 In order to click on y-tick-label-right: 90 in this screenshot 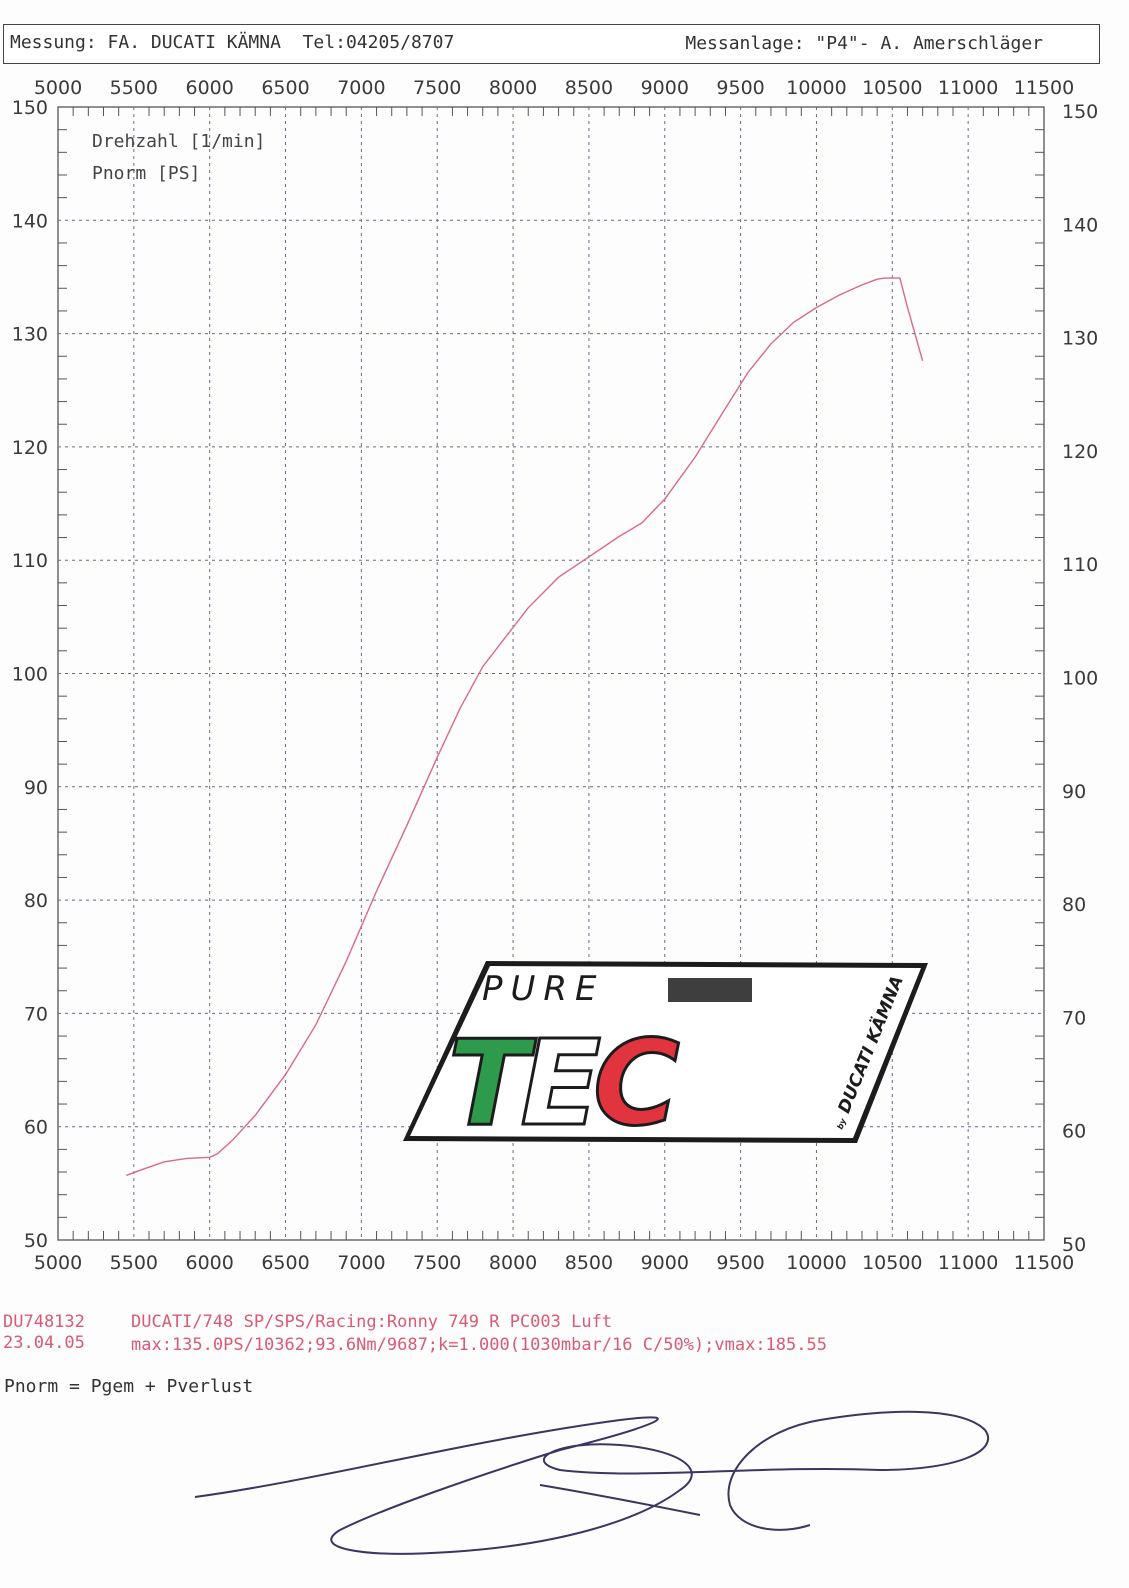, I will do `click(1074, 792)`.